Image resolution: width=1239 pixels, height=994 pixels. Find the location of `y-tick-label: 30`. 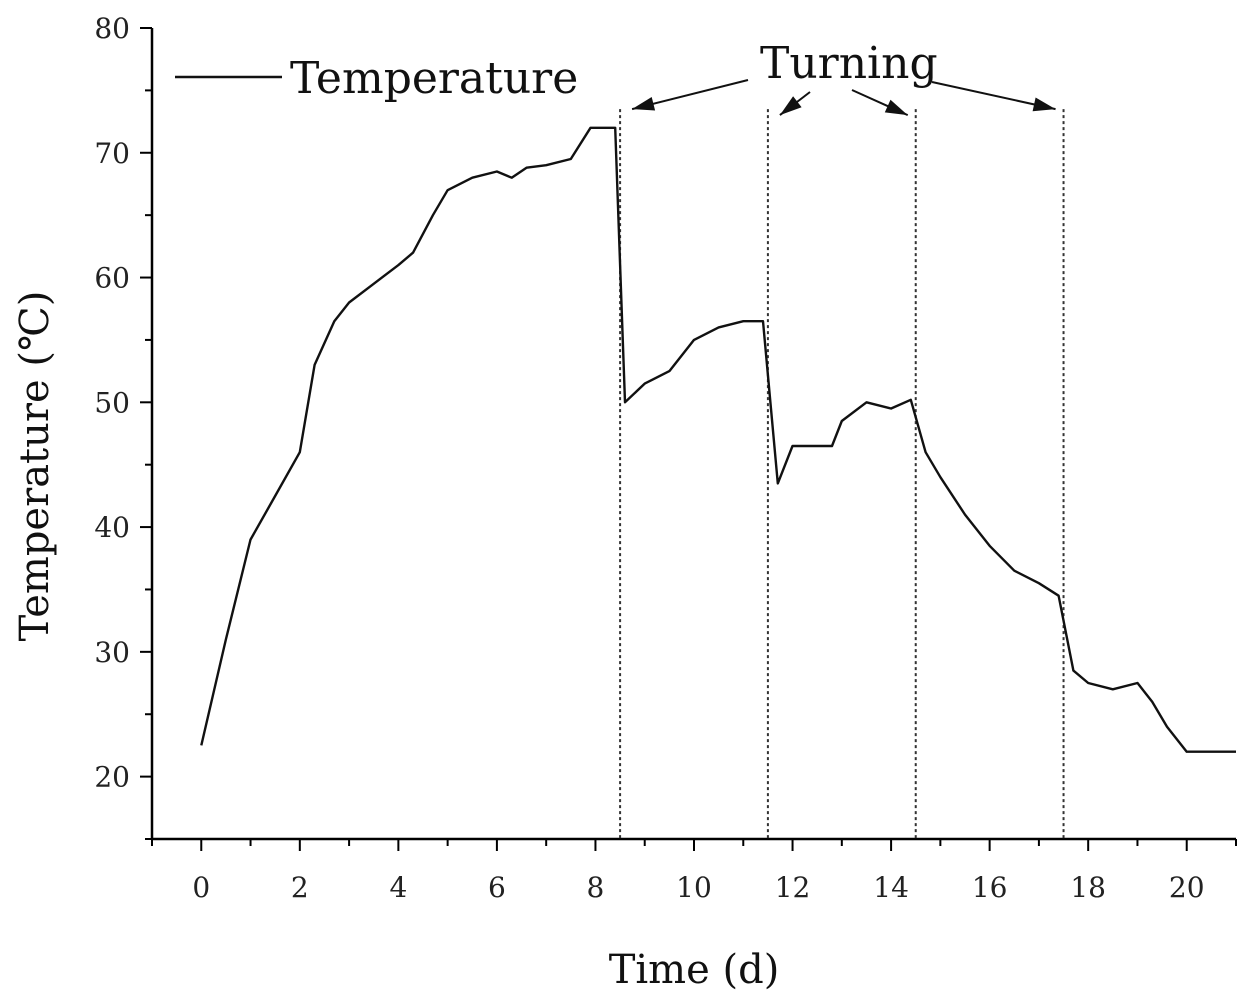

y-tick-label: 30 is located at coordinates (112, 652).